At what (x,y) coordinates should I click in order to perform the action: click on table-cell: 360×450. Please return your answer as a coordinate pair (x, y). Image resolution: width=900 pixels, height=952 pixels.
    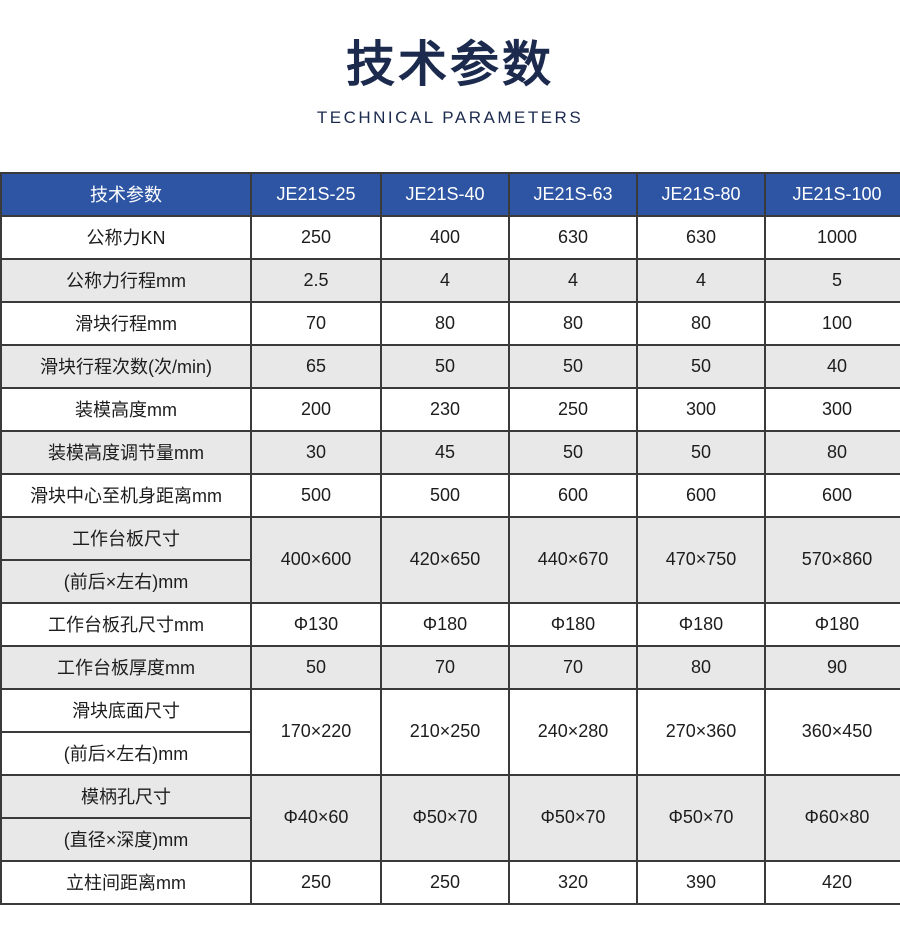
    Looking at the image, I should click on (832, 731).